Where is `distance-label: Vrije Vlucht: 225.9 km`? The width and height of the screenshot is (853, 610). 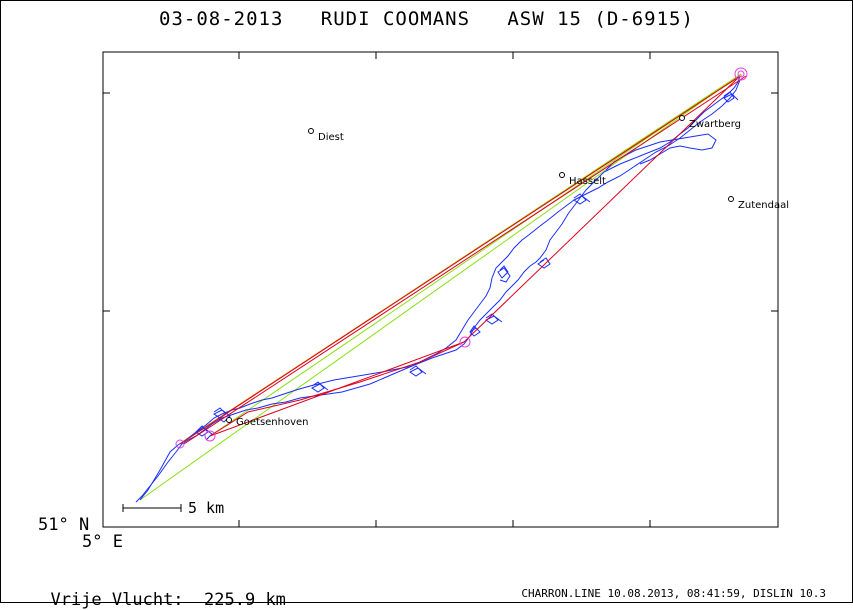
distance-label: Vrije Vlucht: 225.9 km is located at coordinates (158, 590).